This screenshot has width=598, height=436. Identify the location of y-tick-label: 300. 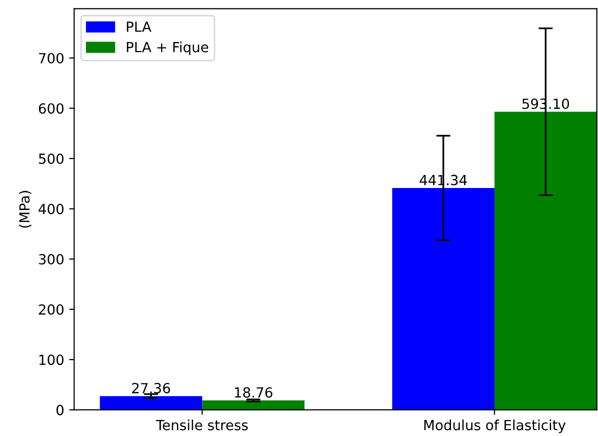
(51, 259).